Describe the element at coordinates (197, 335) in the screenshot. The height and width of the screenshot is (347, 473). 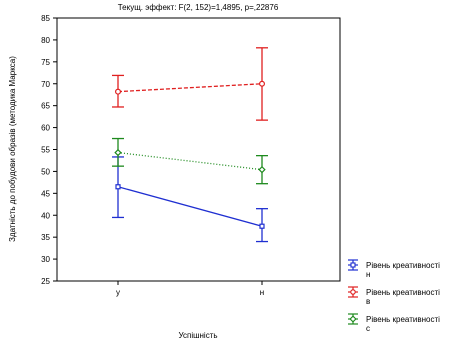
I see `x-axis-title: Успішність` at that location.